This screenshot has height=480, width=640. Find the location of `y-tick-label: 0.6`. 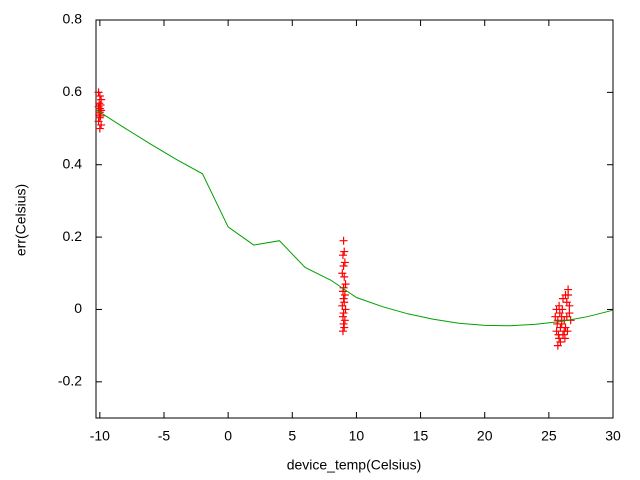

y-tick-label: 0.6 is located at coordinates (73, 91).